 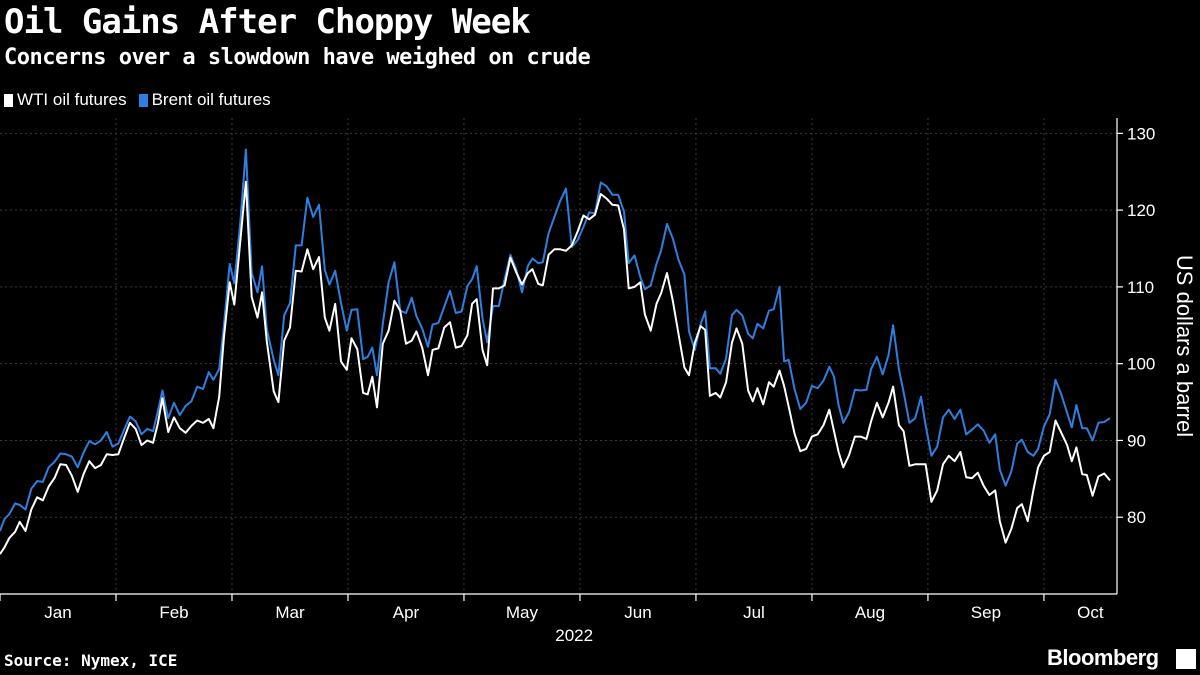 I want to click on legend-swatch-wti, so click(x=8, y=100).